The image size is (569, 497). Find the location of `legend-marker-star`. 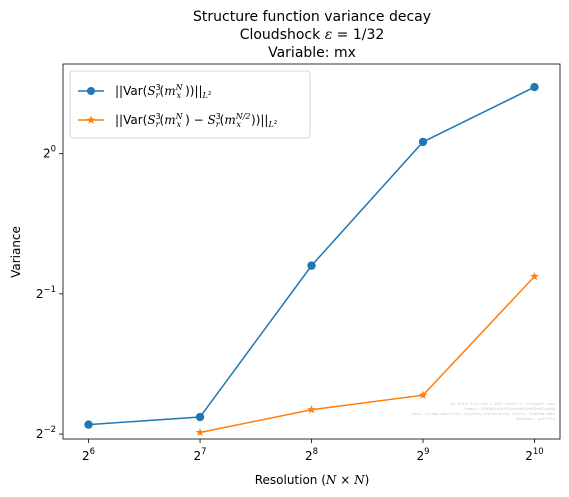

legend-marker-star is located at coordinates (91, 119).